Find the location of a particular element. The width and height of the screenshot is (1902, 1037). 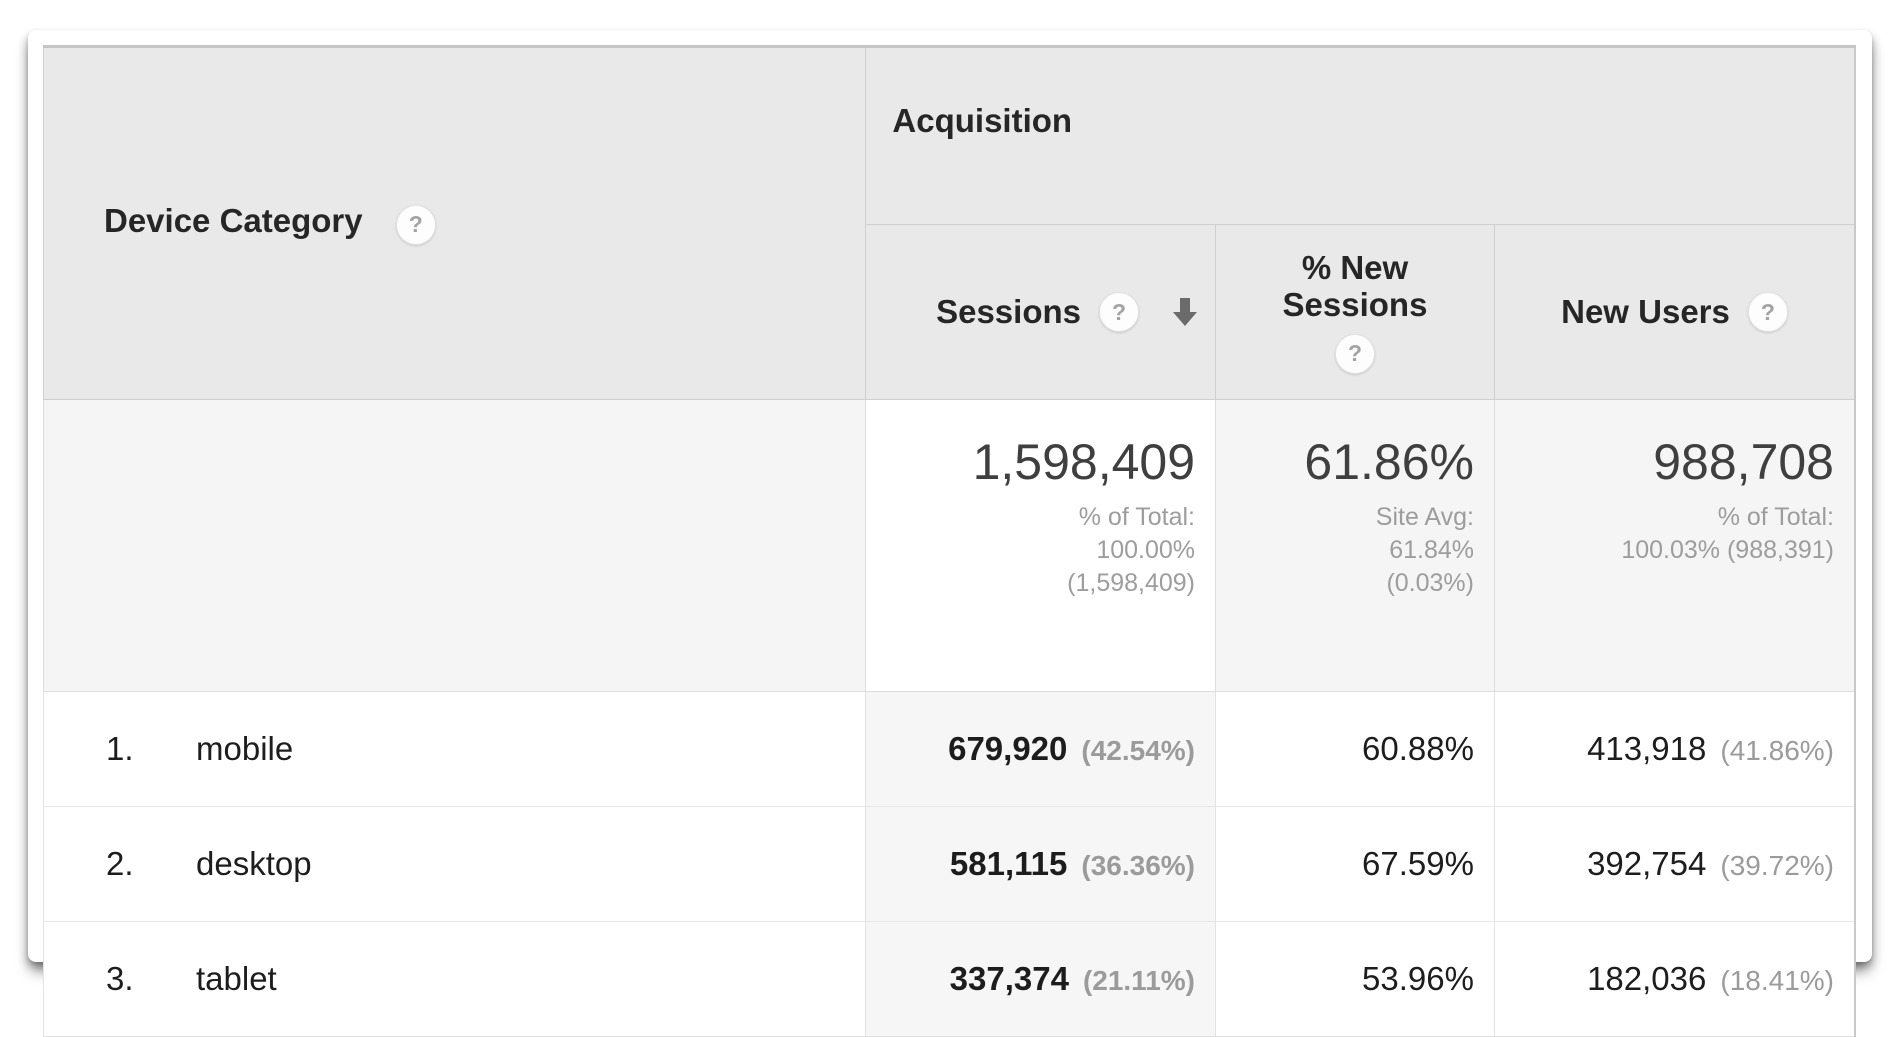

sessions-cell: 581,115 (36.36%) is located at coordinates (1041, 864).